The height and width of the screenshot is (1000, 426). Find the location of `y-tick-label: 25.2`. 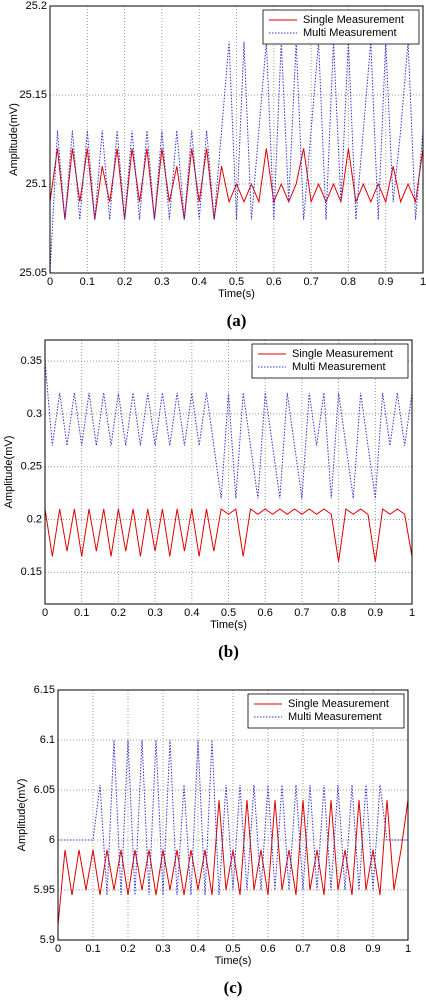

y-tick-label: 25.2 is located at coordinates (36, 6).